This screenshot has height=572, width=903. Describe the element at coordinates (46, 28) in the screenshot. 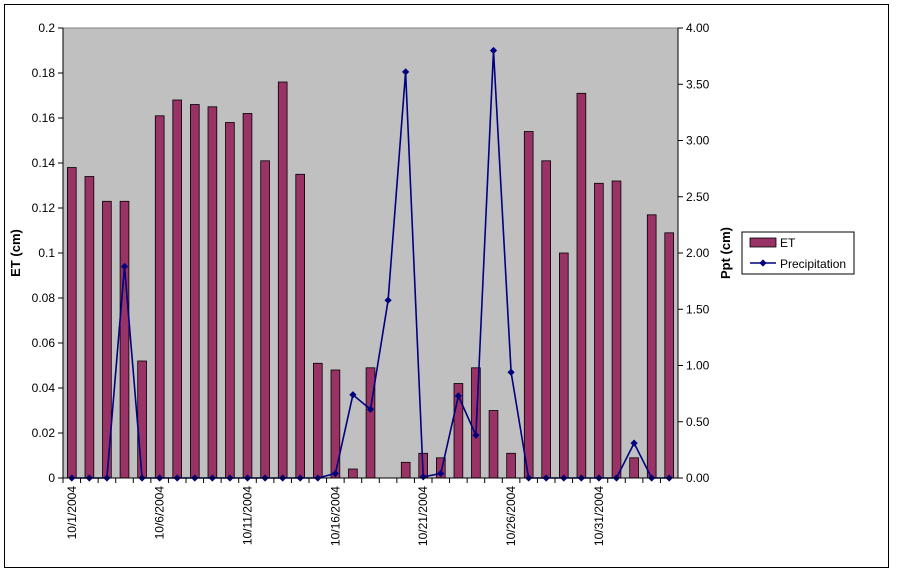

I see `y-tick-label: 0.2` at that location.